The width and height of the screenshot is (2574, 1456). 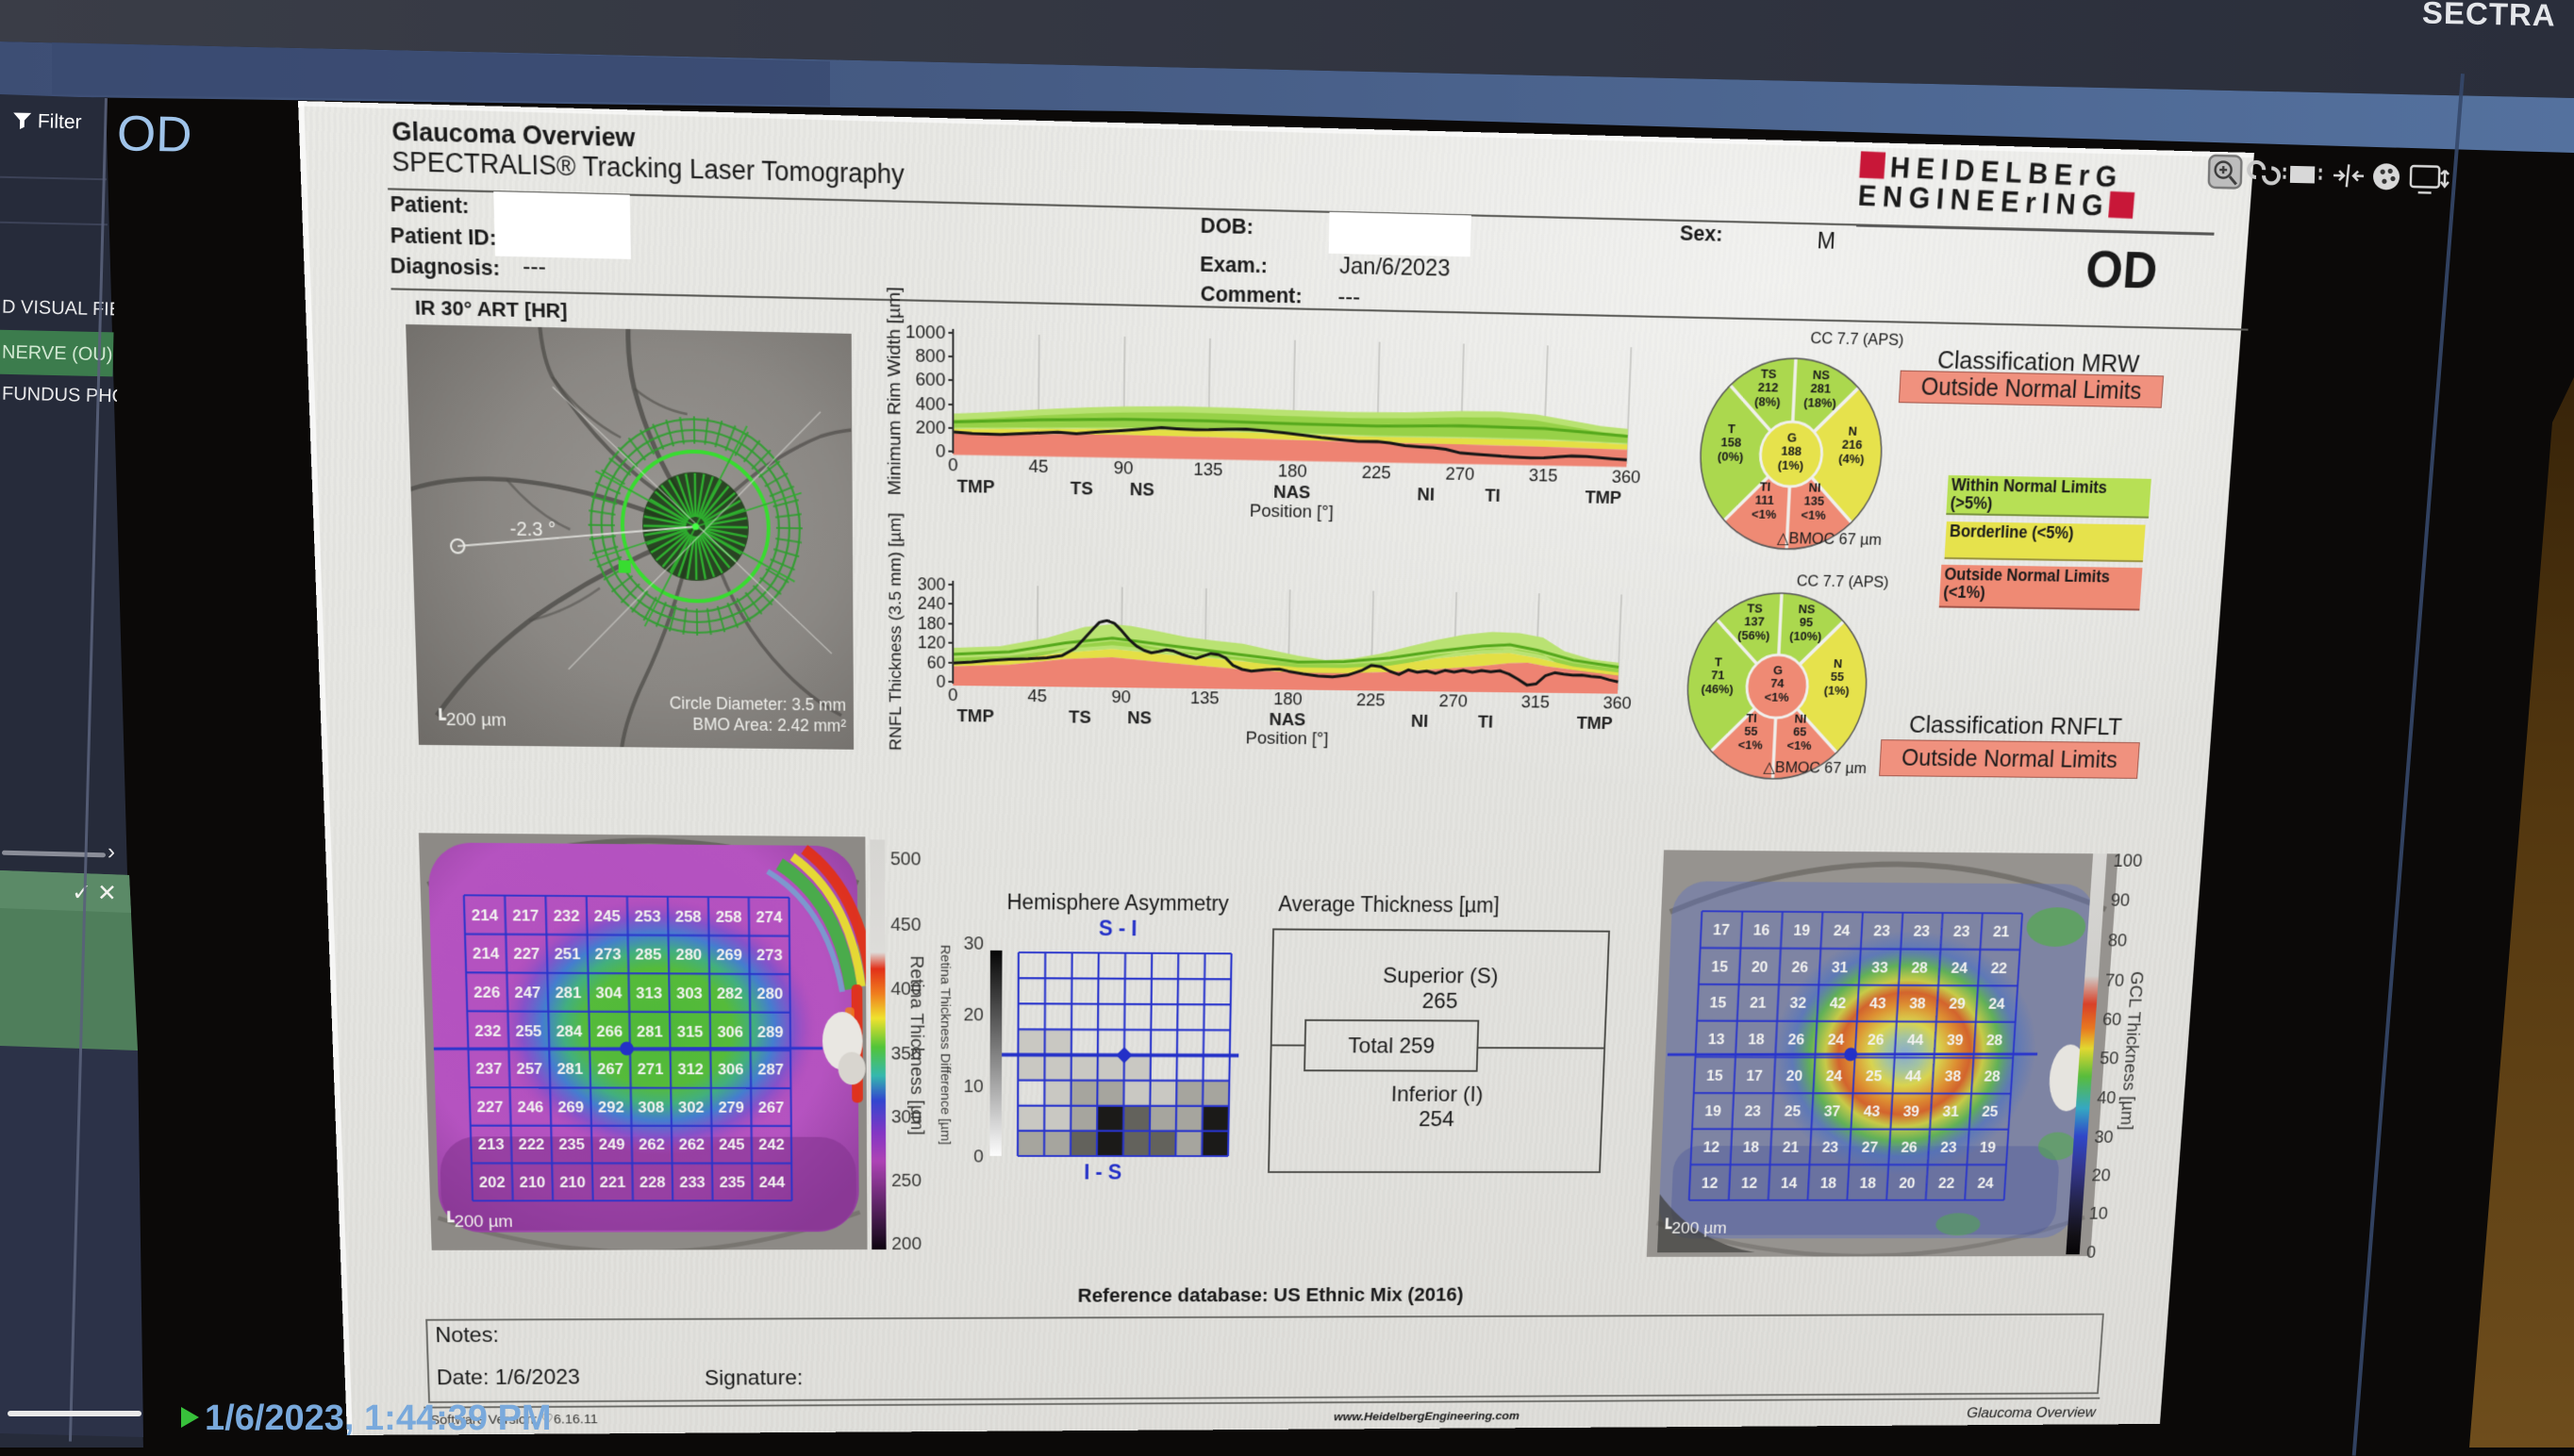 I want to click on svg-text: 38, so click(x=1953, y=1075).